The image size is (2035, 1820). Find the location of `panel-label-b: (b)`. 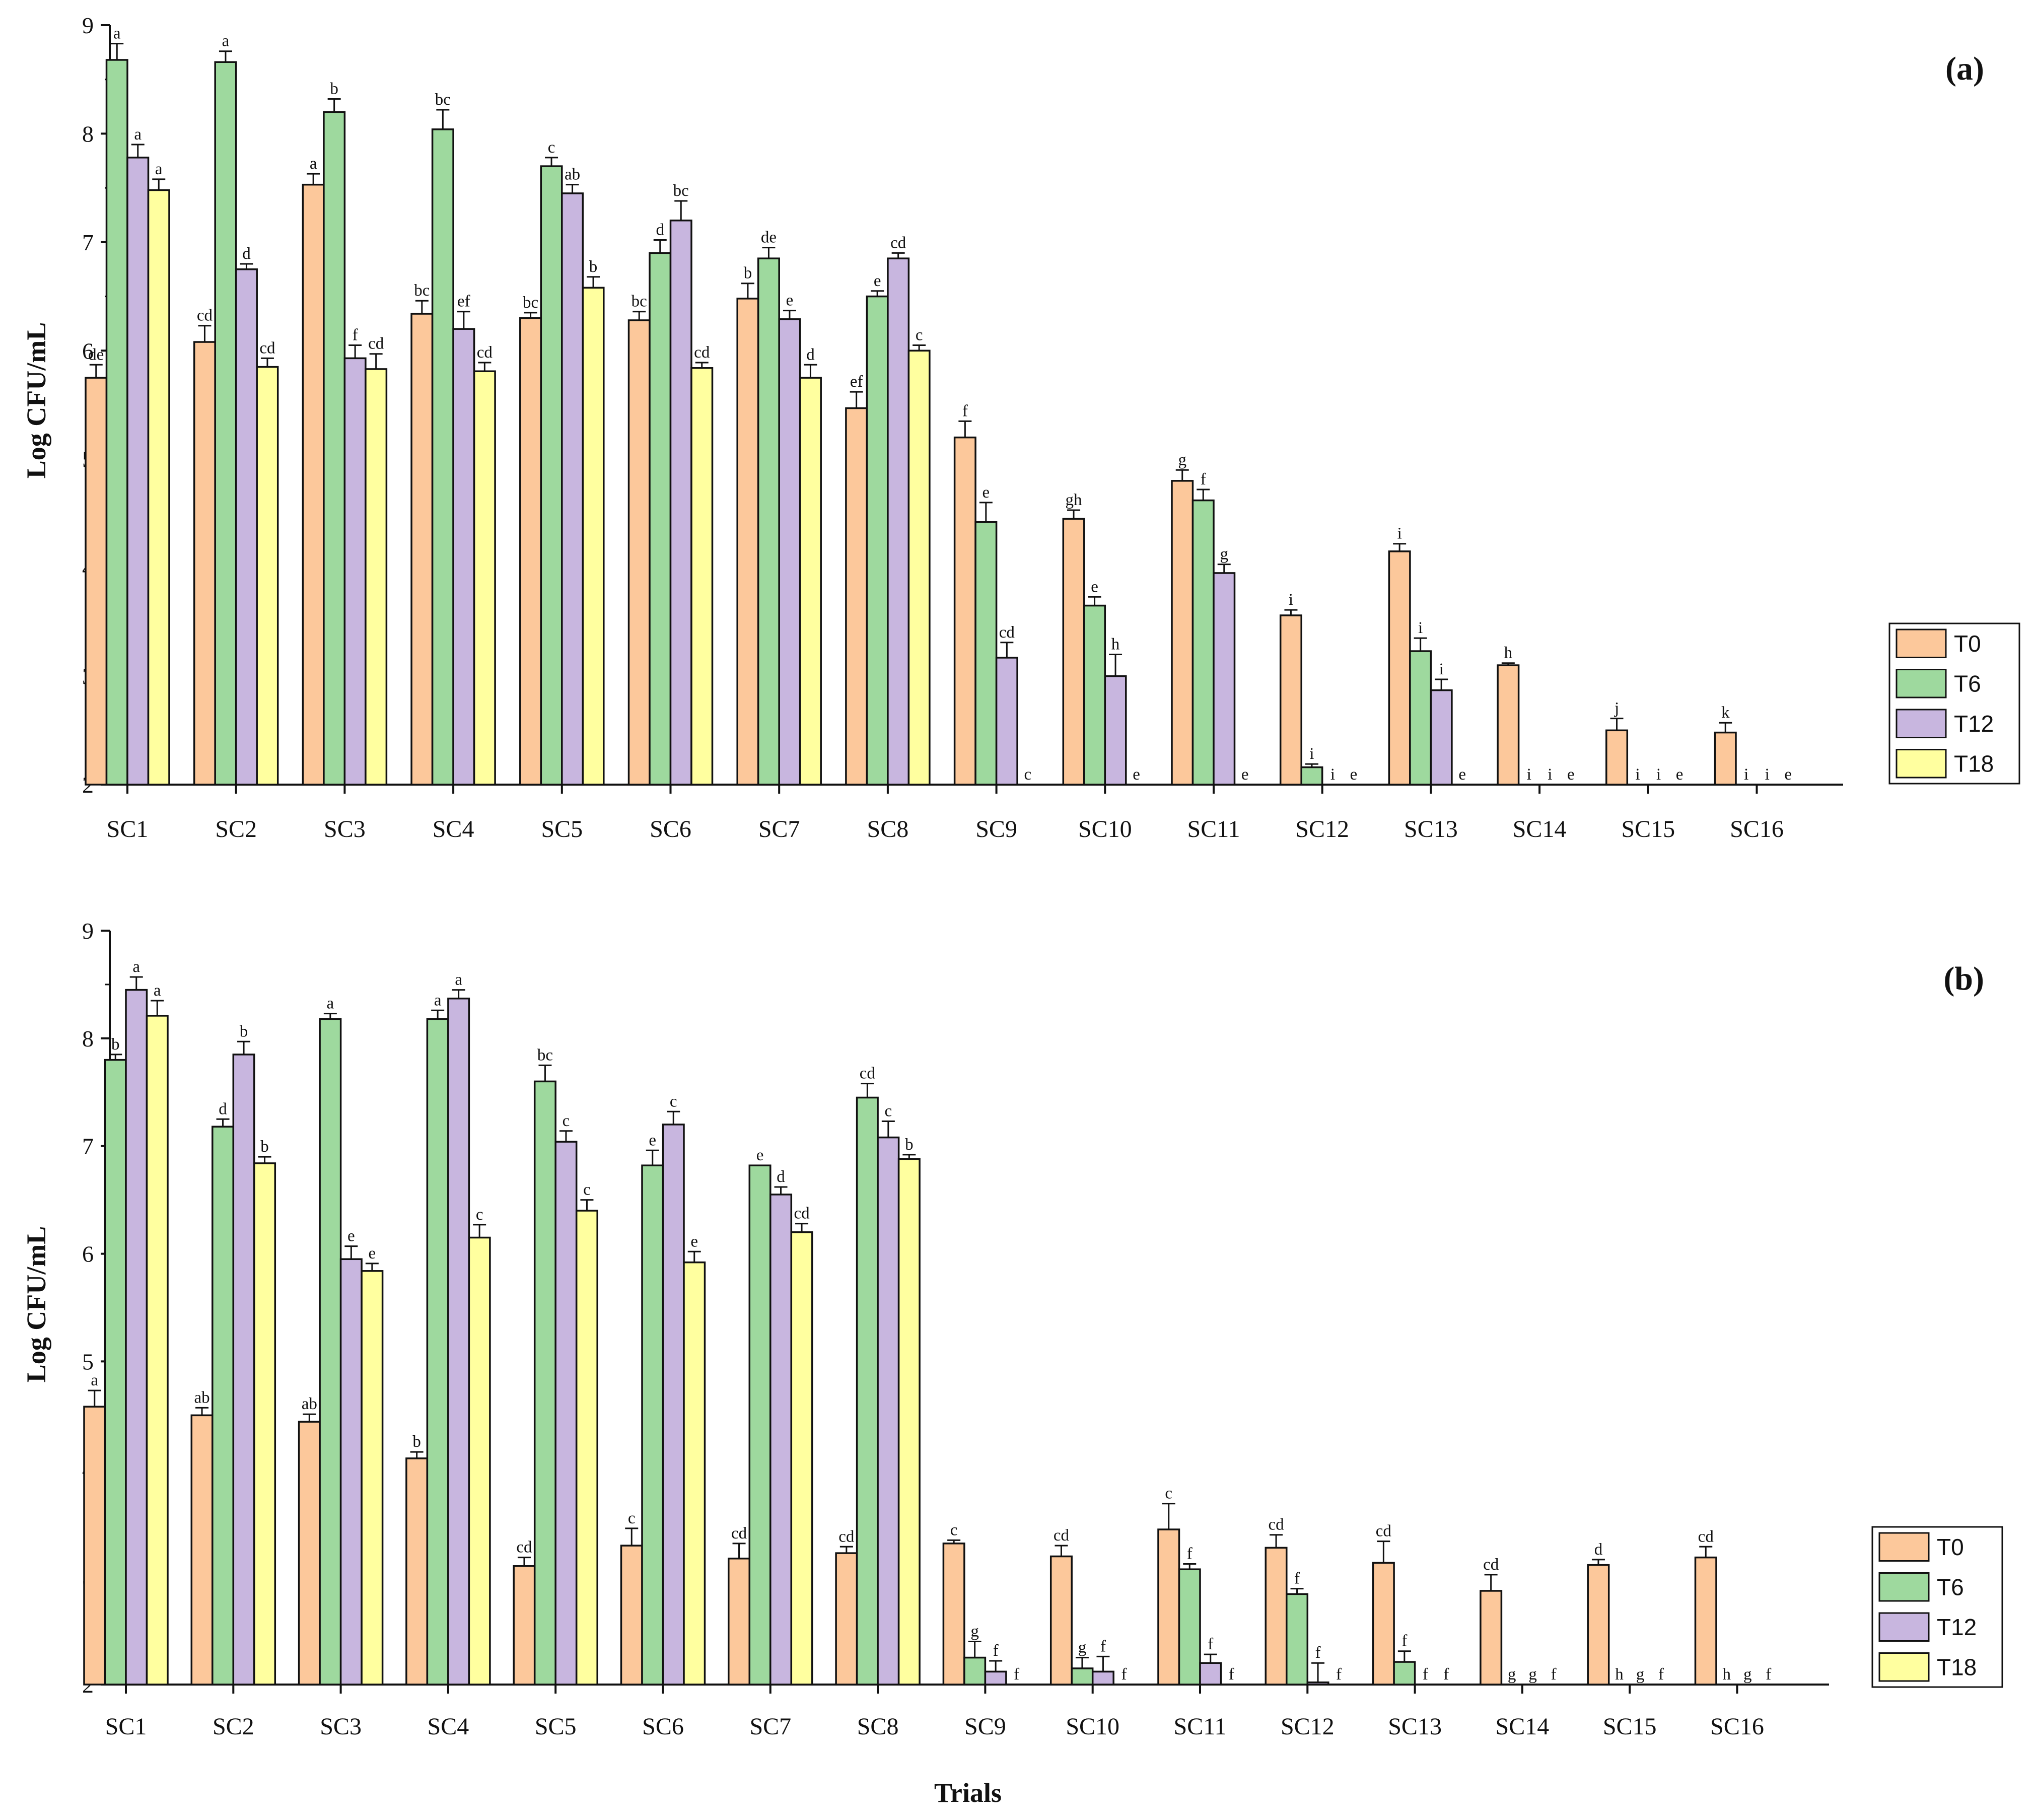

panel-label-b: (b) is located at coordinates (1964, 978).